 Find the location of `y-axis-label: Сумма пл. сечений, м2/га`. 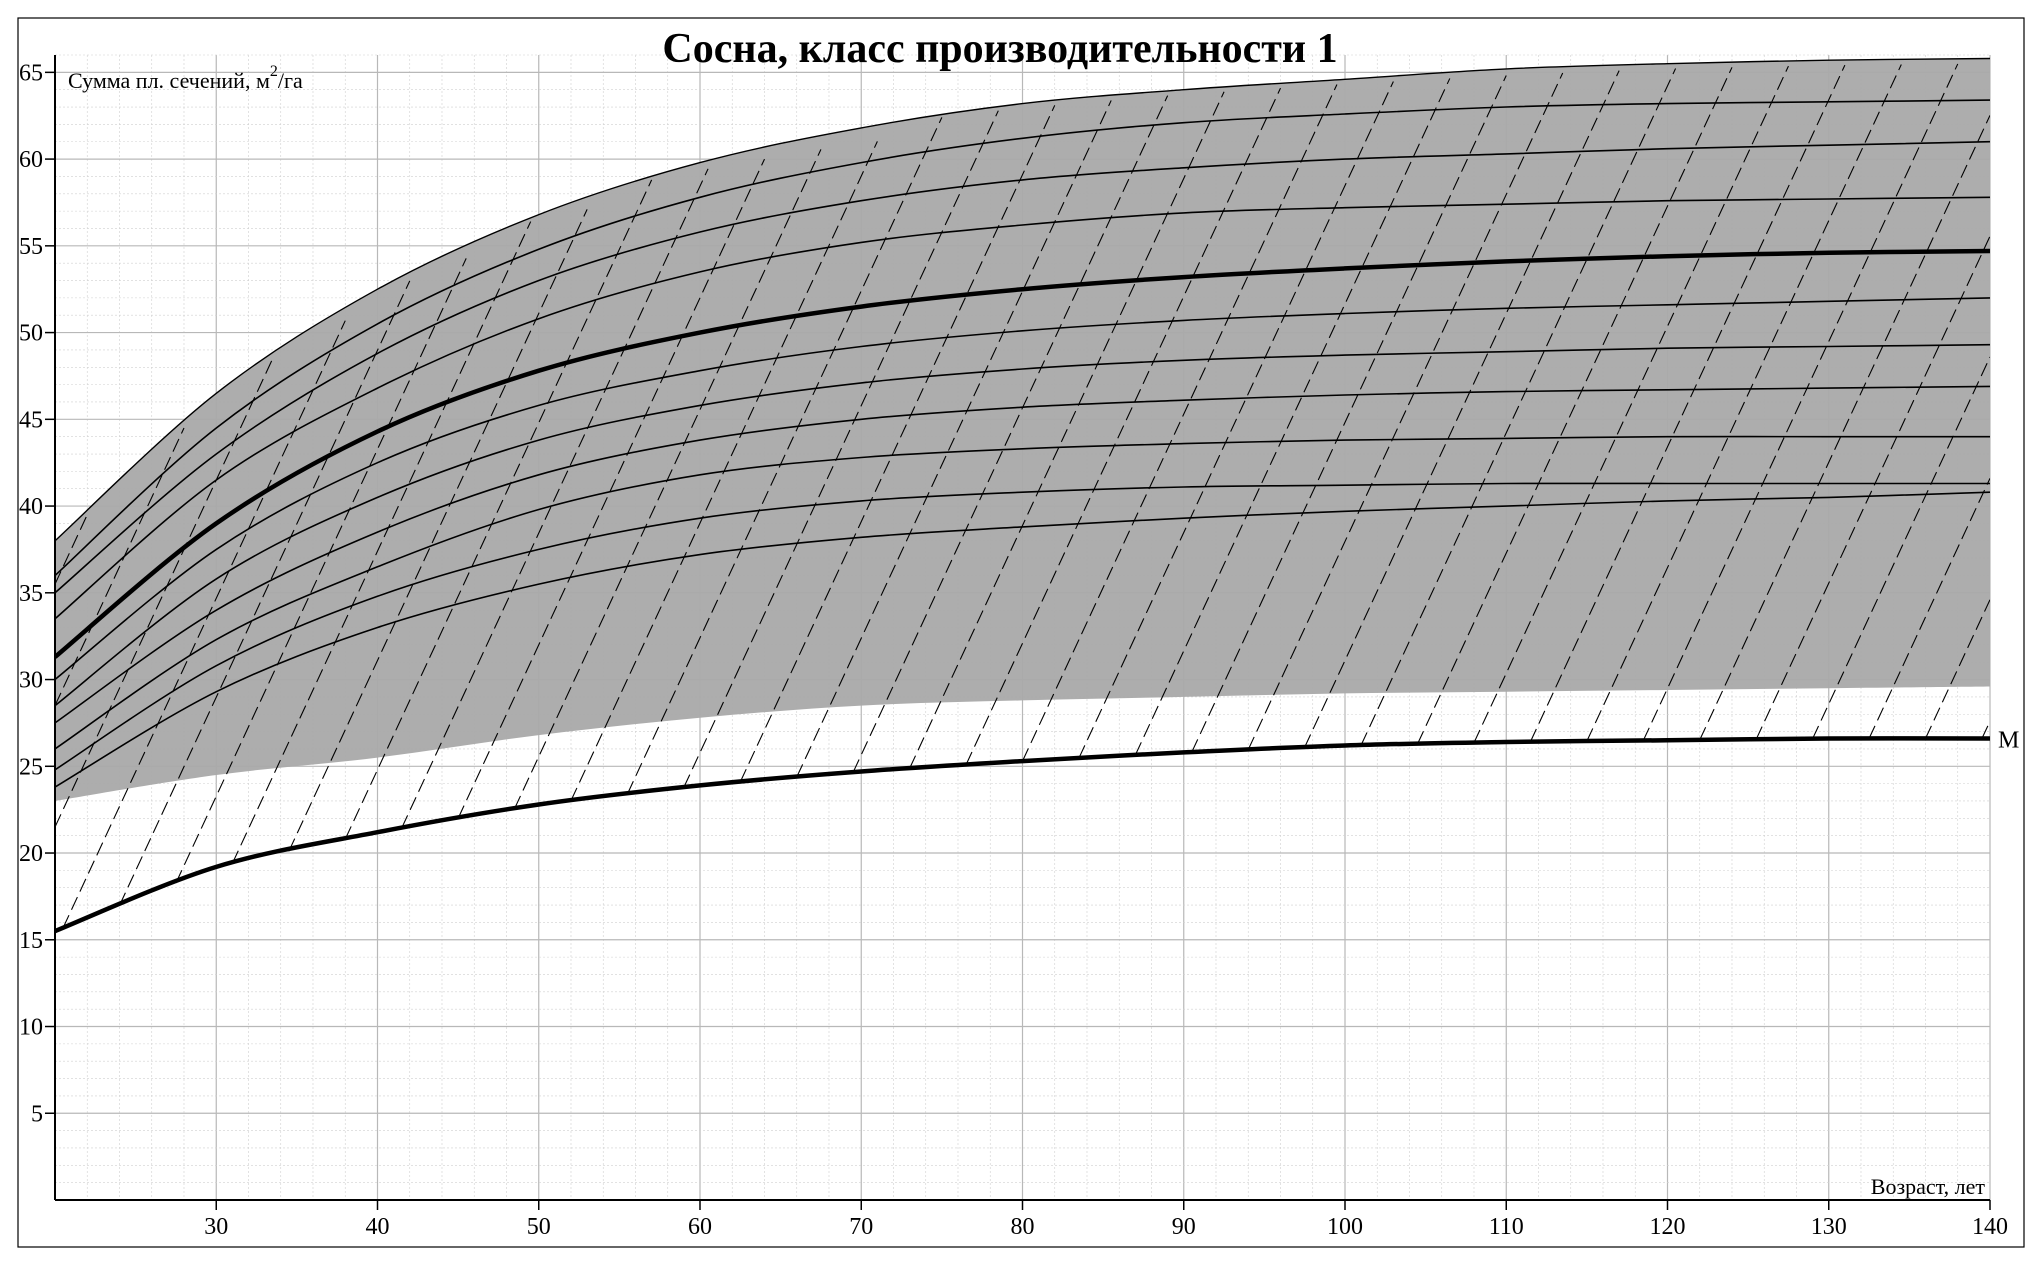

y-axis-label: Сумма пл. сечений, м2/га is located at coordinates (185, 78).